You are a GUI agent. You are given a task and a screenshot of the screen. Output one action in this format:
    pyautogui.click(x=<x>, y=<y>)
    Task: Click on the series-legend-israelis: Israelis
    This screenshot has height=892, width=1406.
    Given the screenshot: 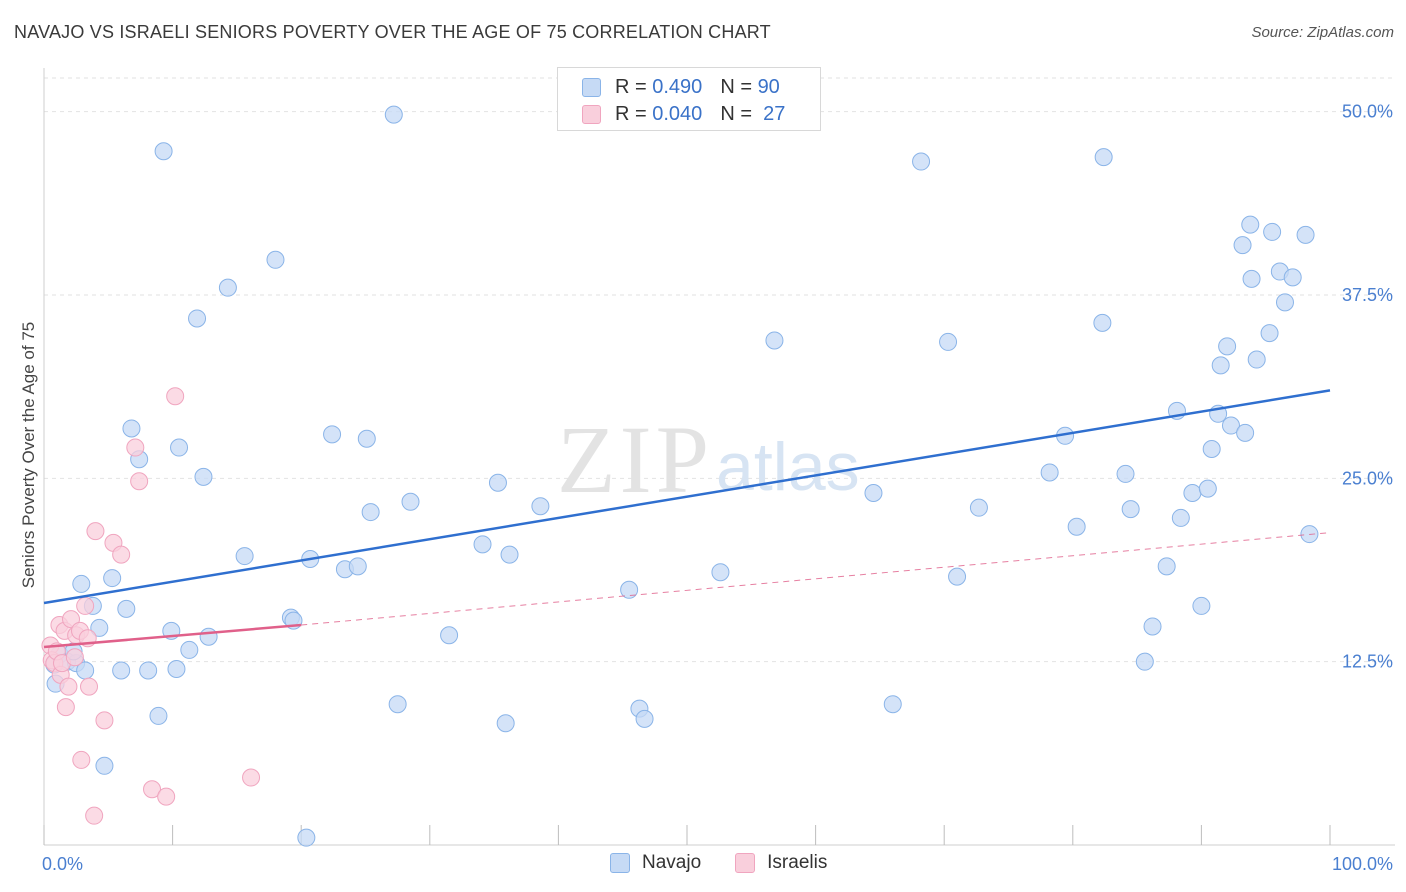 What is the action you would take?
    pyautogui.click(x=781, y=863)
    